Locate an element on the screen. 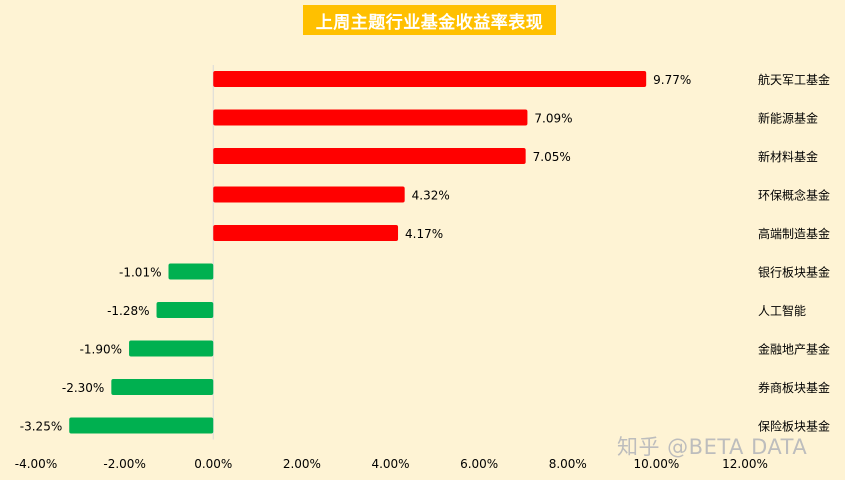 Image resolution: width=845 pixels, height=480 pixels. data-label: -1.90% is located at coordinates (101, 350).